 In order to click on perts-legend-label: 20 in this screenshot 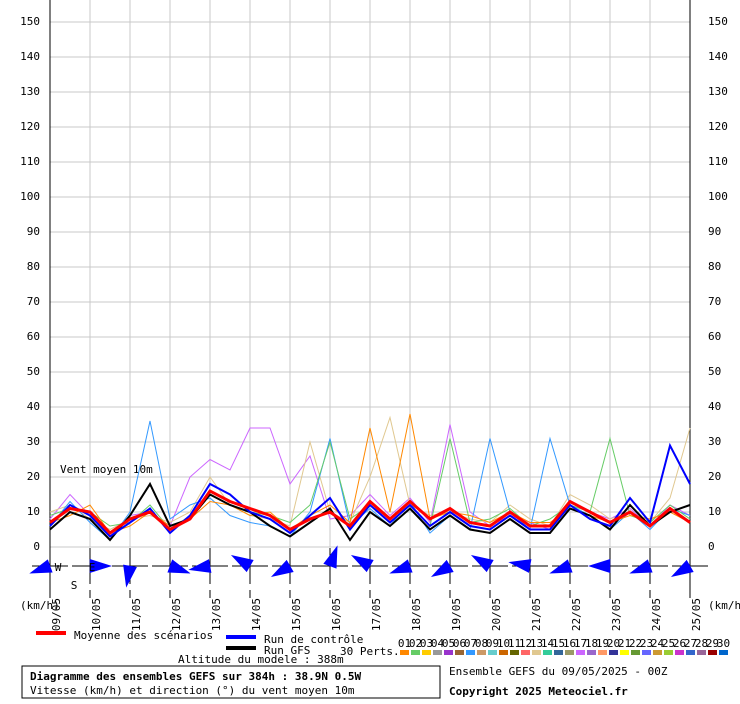, I will do `click(613, 643)`.